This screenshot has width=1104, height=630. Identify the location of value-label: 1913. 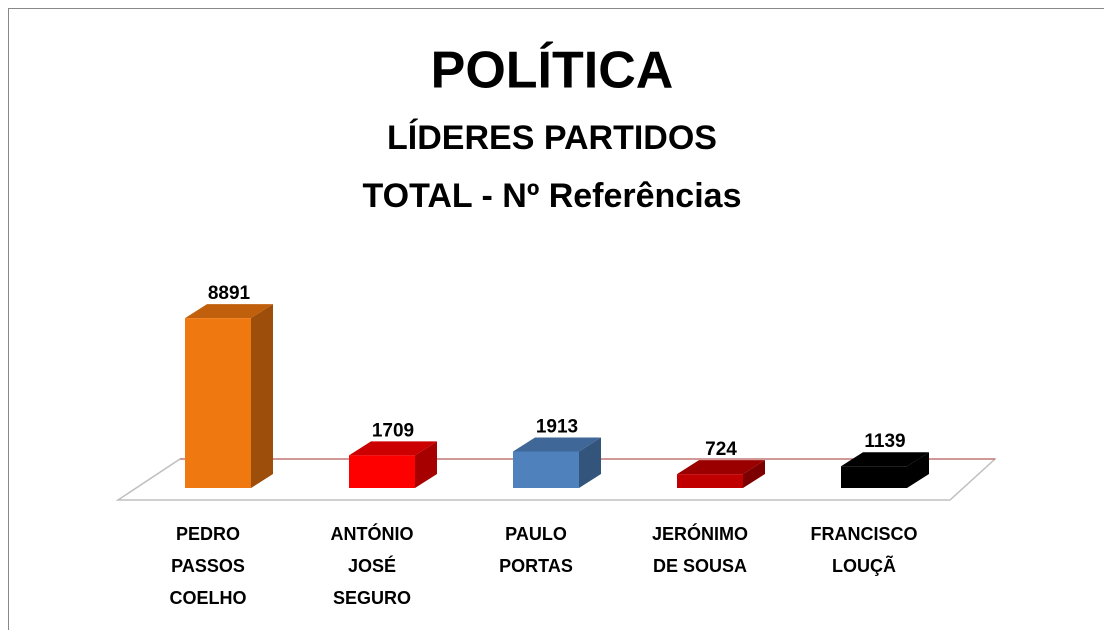
(557, 426).